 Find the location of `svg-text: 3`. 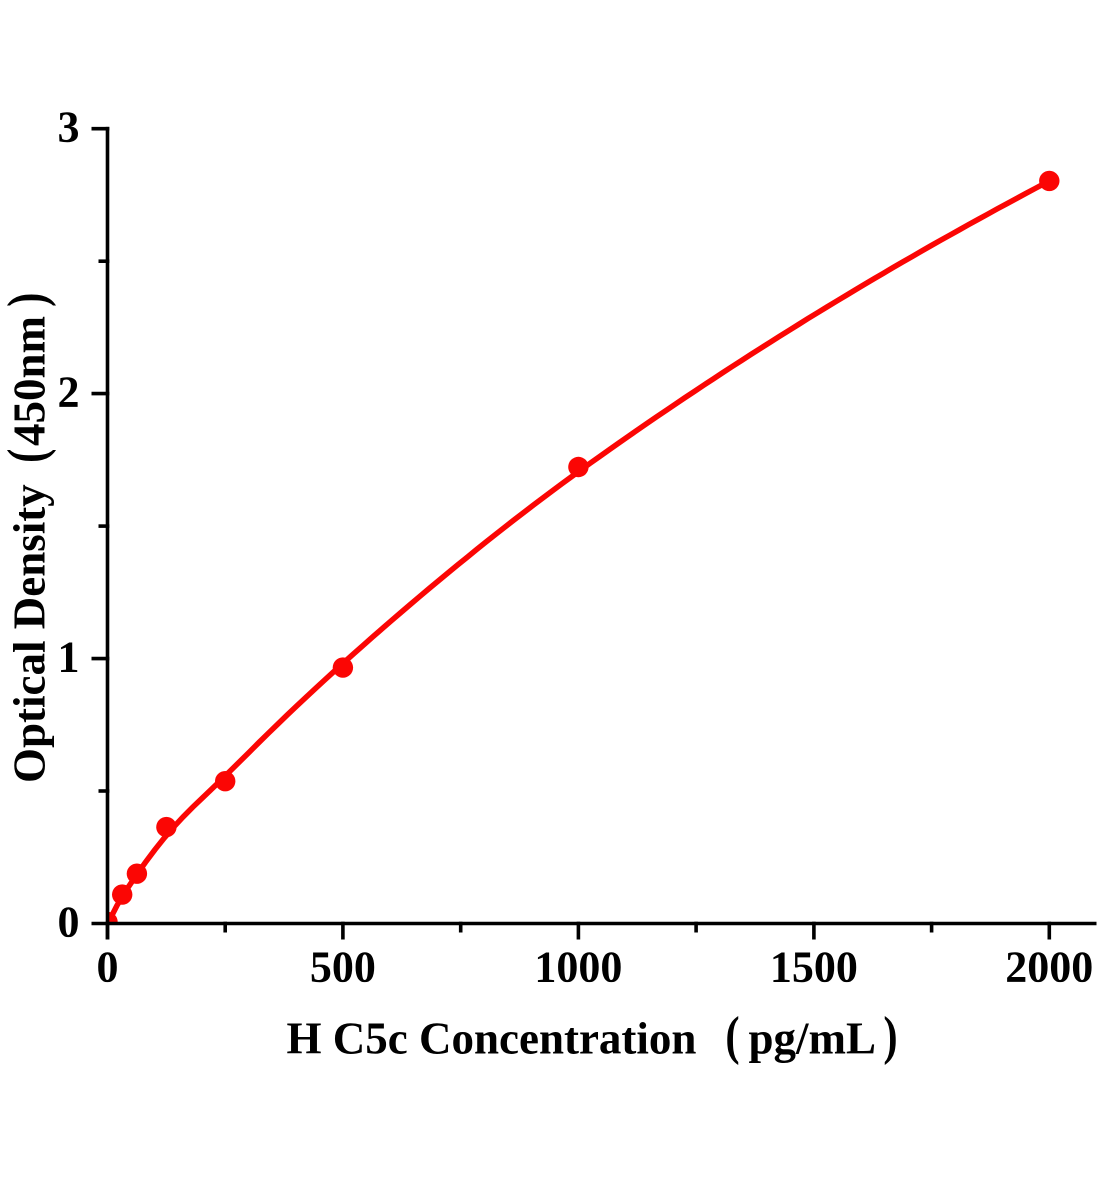

svg-text: 3 is located at coordinates (69, 127).